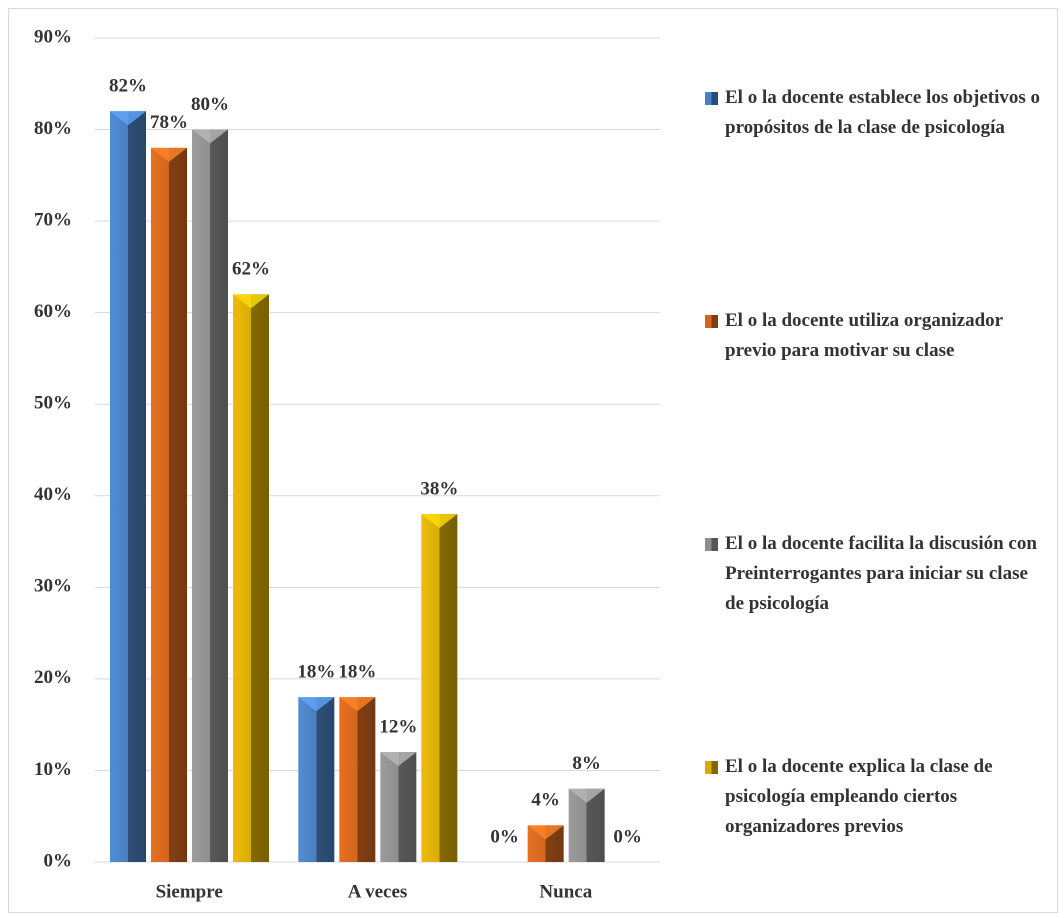 This screenshot has height=918, width=1064. I want to click on x-tick-label: Siempre, so click(189, 891).